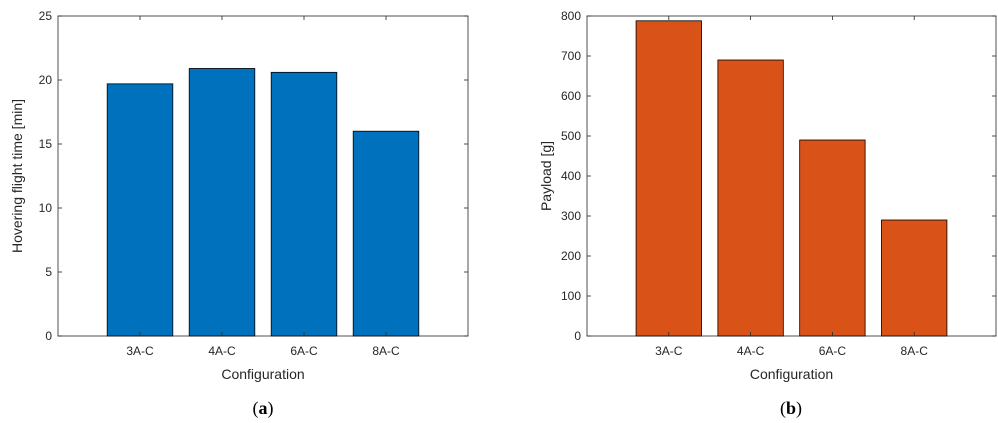 This screenshot has width=998, height=423. Describe the element at coordinates (571, 256) in the screenshot. I see `y-tick-label: 200` at that location.